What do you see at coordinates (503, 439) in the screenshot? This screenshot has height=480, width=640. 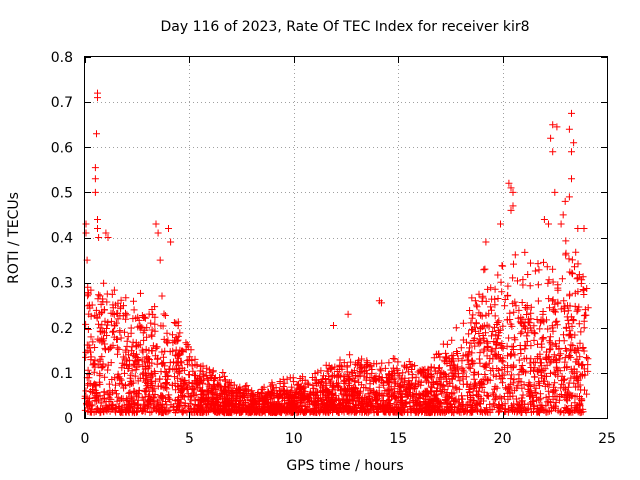 I see `x-tick-label: 20` at bounding box center [503, 439].